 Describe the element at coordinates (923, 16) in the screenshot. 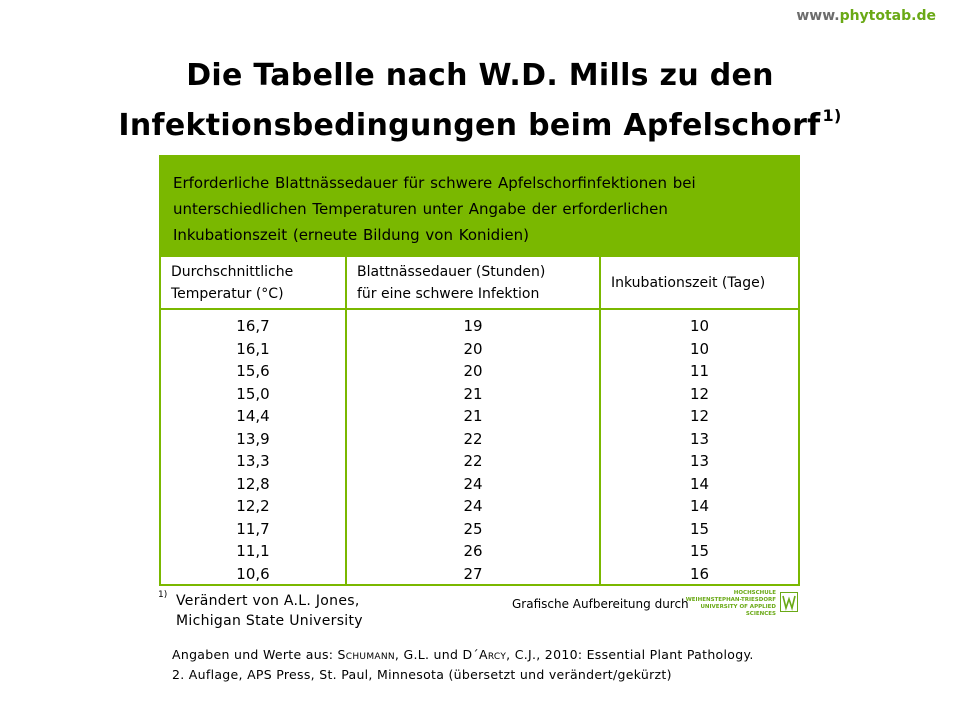

I see `site-url-tld: .de` at that location.